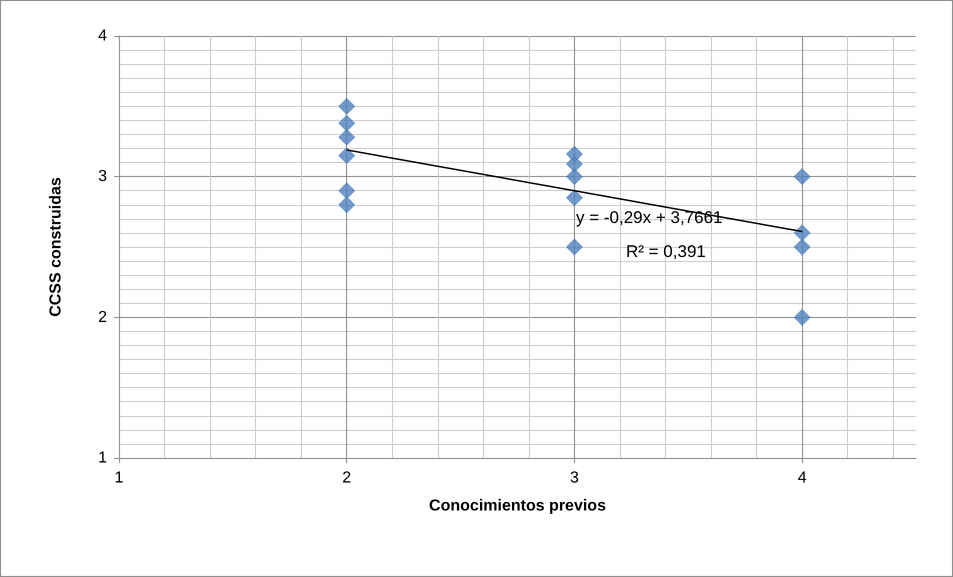  Describe the element at coordinates (56, 247) in the screenshot. I see `y-axis-title: CCSS construidas` at that location.